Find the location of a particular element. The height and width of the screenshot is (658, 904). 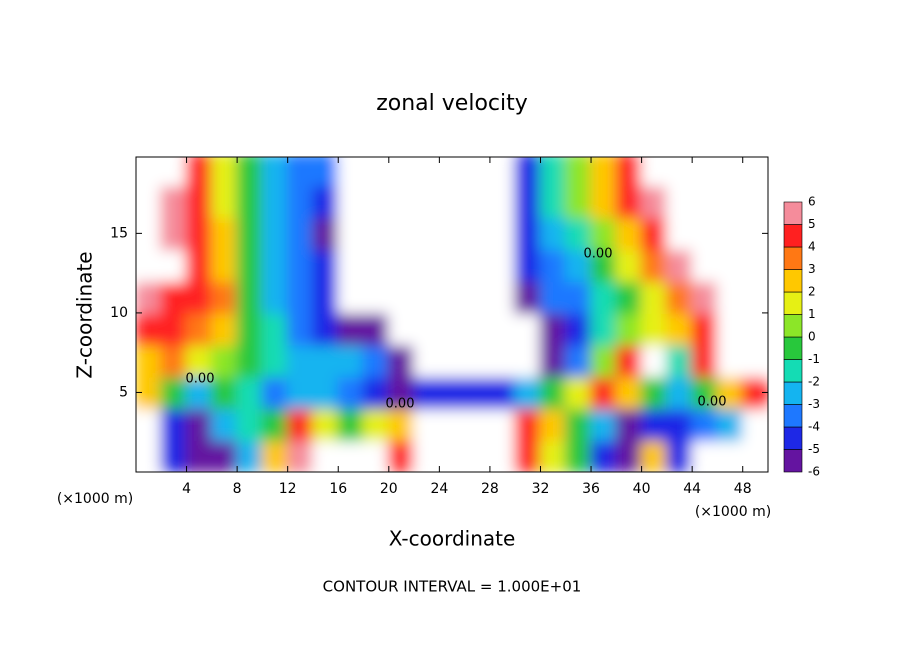

contour-label: 0.00 is located at coordinates (200, 379).